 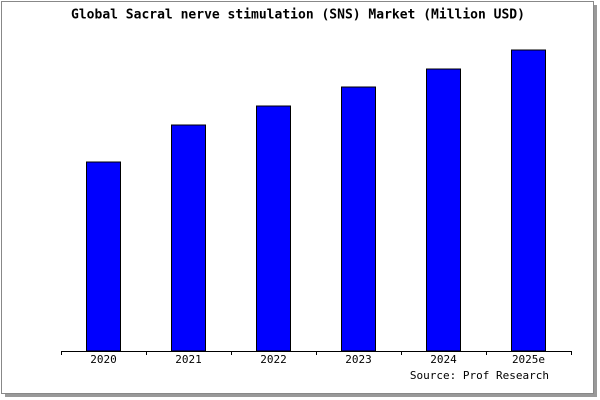 What do you see at coordinates (188, 359) in the screenshot?
I see `x-tick-label: 2021` at bounding box center [188, 359].